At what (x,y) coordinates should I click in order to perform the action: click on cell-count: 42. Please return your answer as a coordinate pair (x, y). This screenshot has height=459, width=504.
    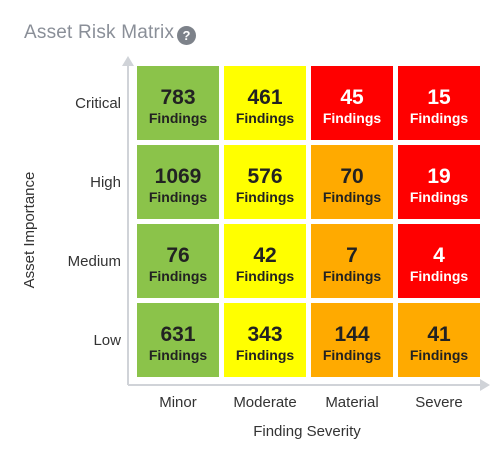
    Looking at the image, I should click on (264, 255).